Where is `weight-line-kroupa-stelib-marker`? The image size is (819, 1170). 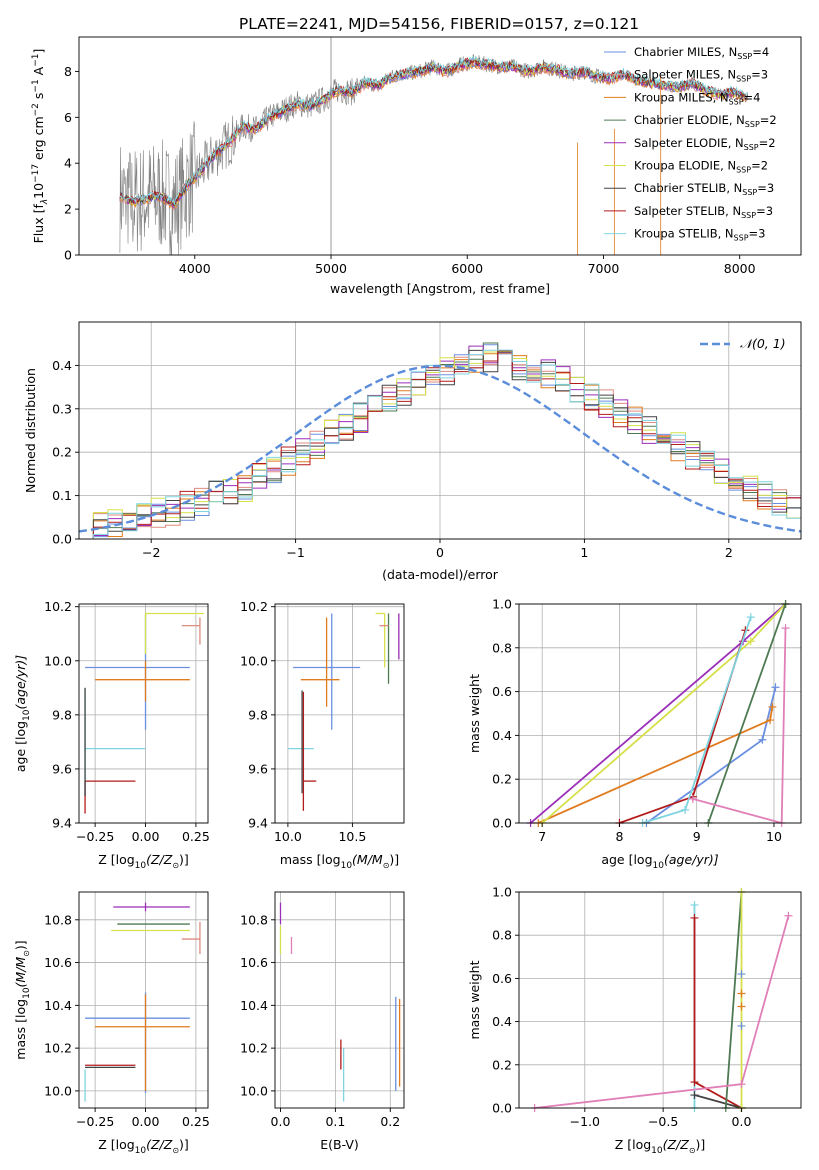
weight-line-kroupa-stelib-marker is located at coordinates (750, 617).